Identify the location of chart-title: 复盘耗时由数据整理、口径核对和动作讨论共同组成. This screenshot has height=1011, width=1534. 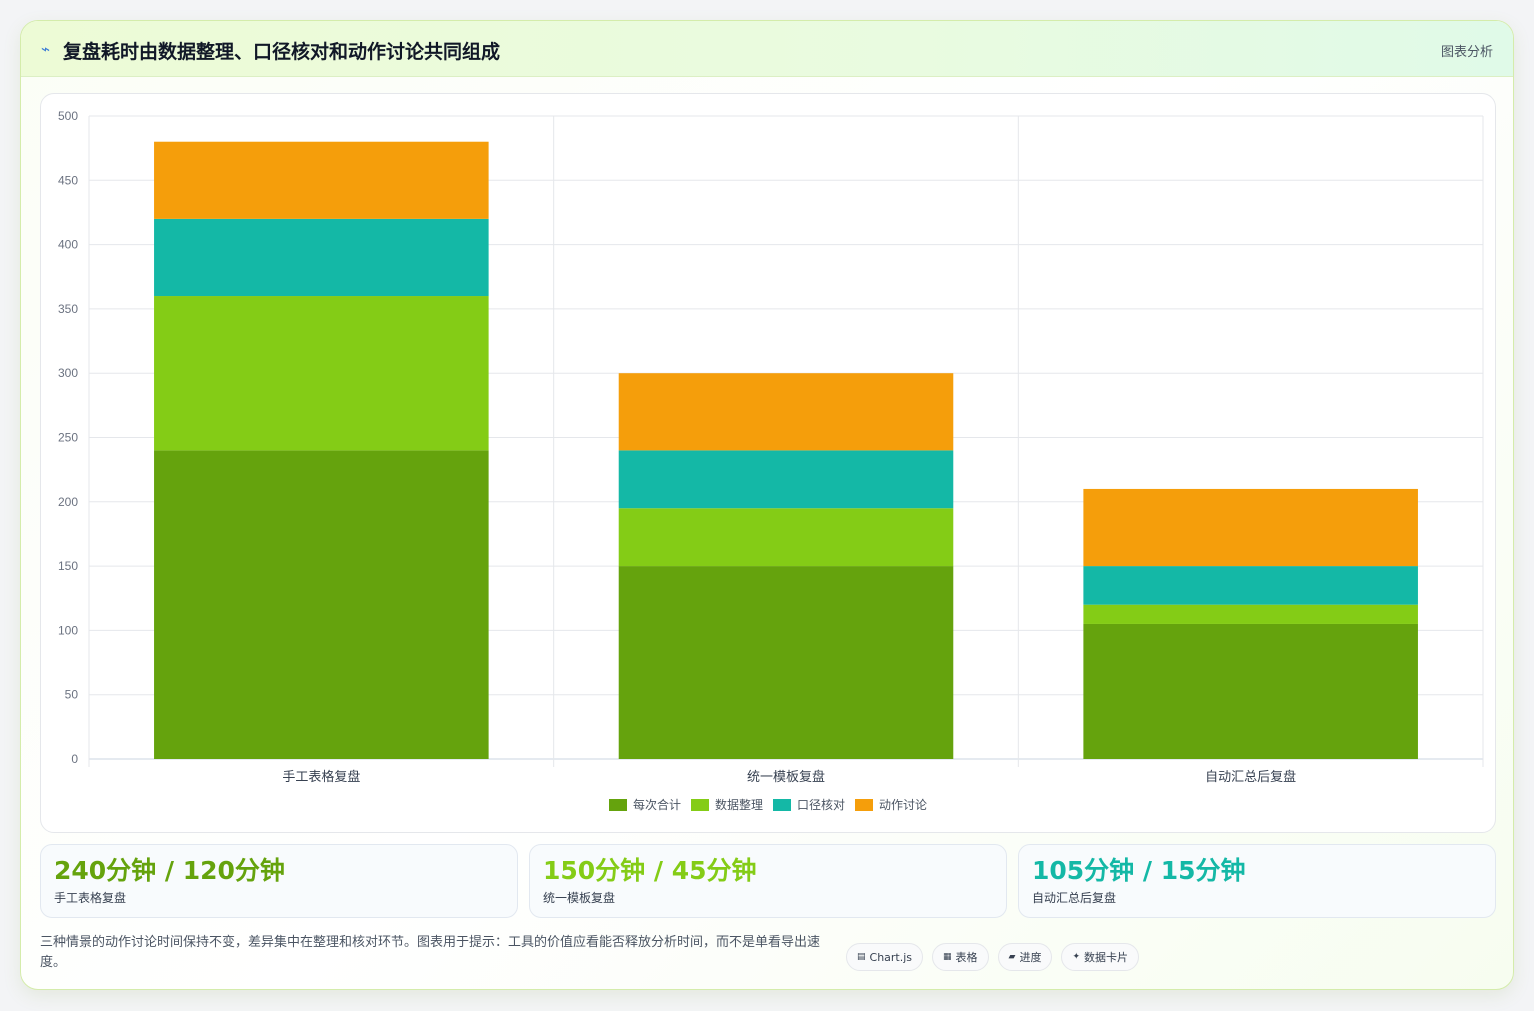
(282, 52).